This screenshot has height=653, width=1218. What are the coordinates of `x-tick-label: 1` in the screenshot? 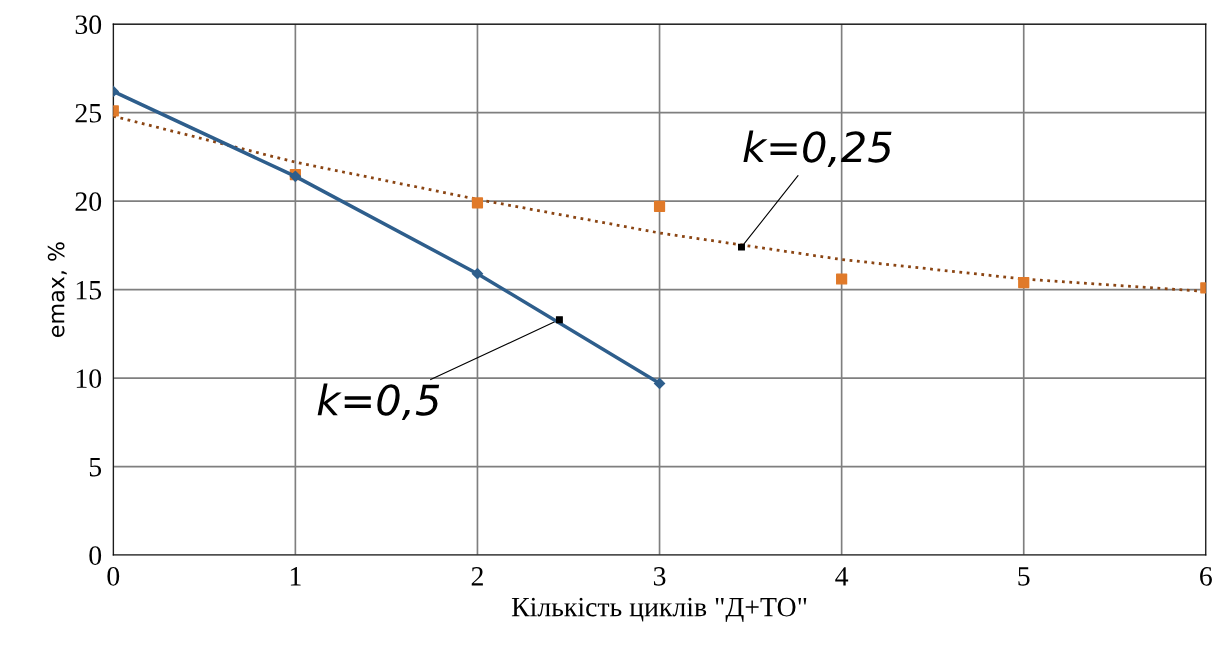 It's located at (295, 576).